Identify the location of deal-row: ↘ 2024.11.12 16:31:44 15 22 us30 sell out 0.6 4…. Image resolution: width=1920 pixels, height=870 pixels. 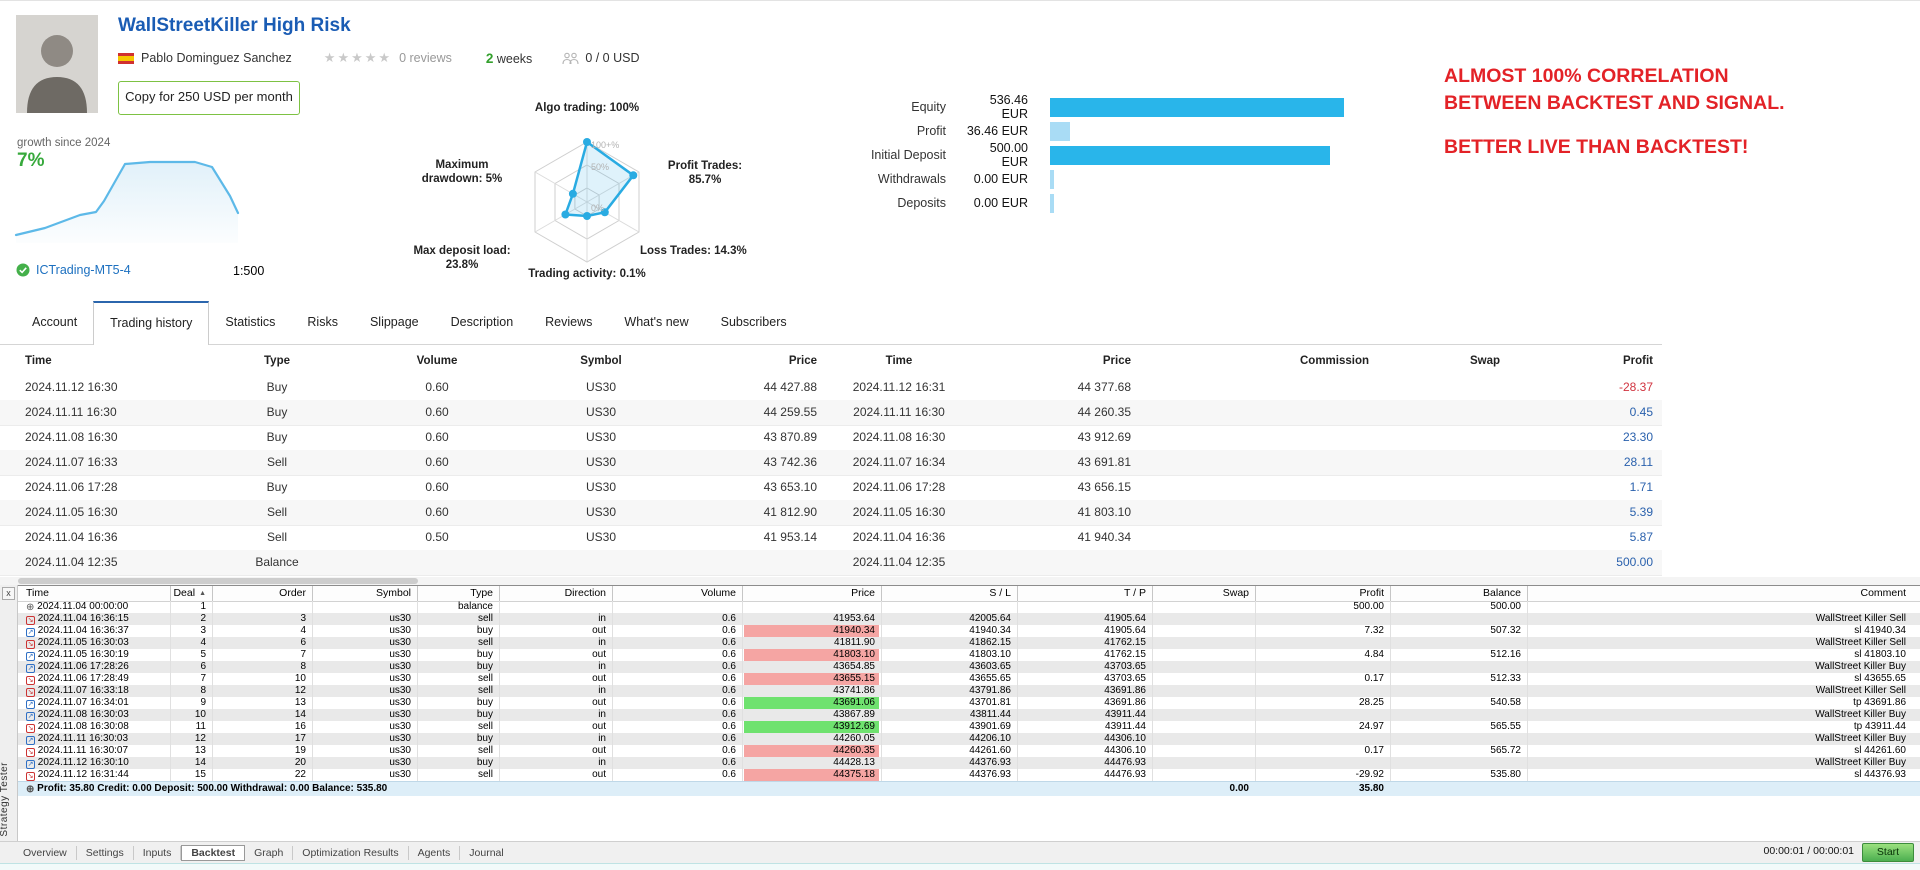
(960, 775).